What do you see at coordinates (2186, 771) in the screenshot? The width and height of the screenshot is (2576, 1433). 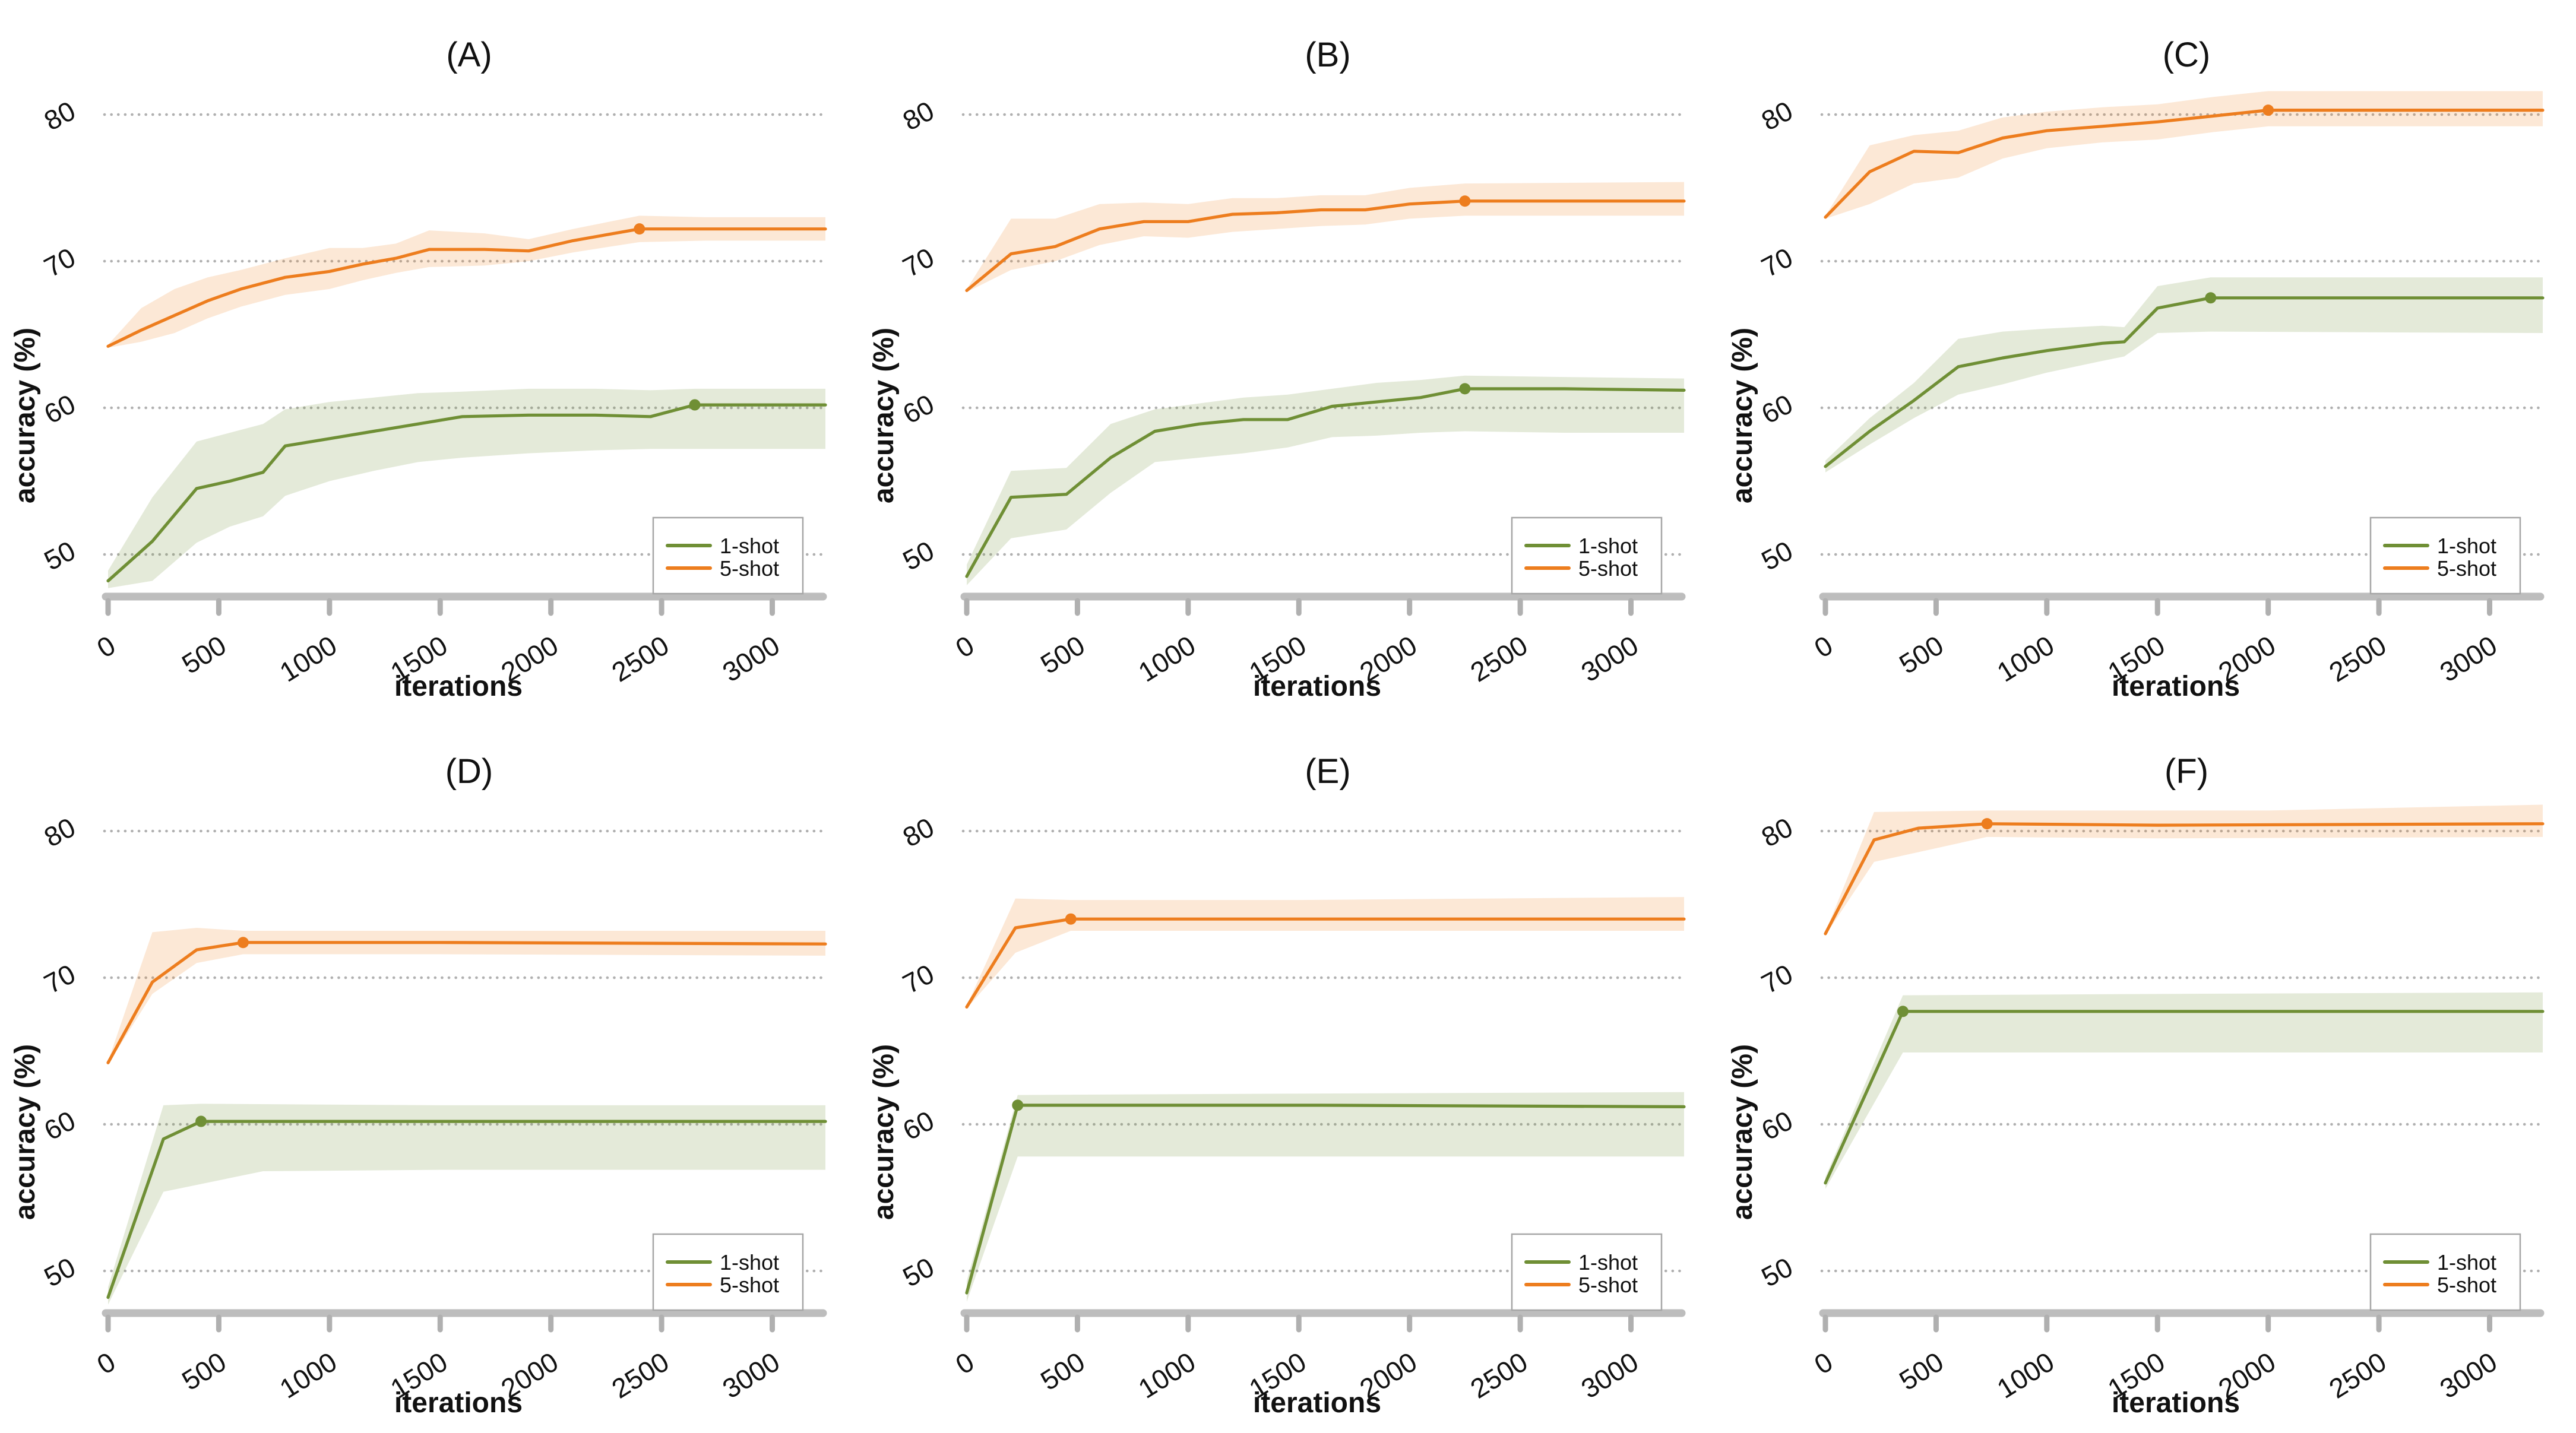 I see `panel-title: (F)` at bounding box center [2186, 771].